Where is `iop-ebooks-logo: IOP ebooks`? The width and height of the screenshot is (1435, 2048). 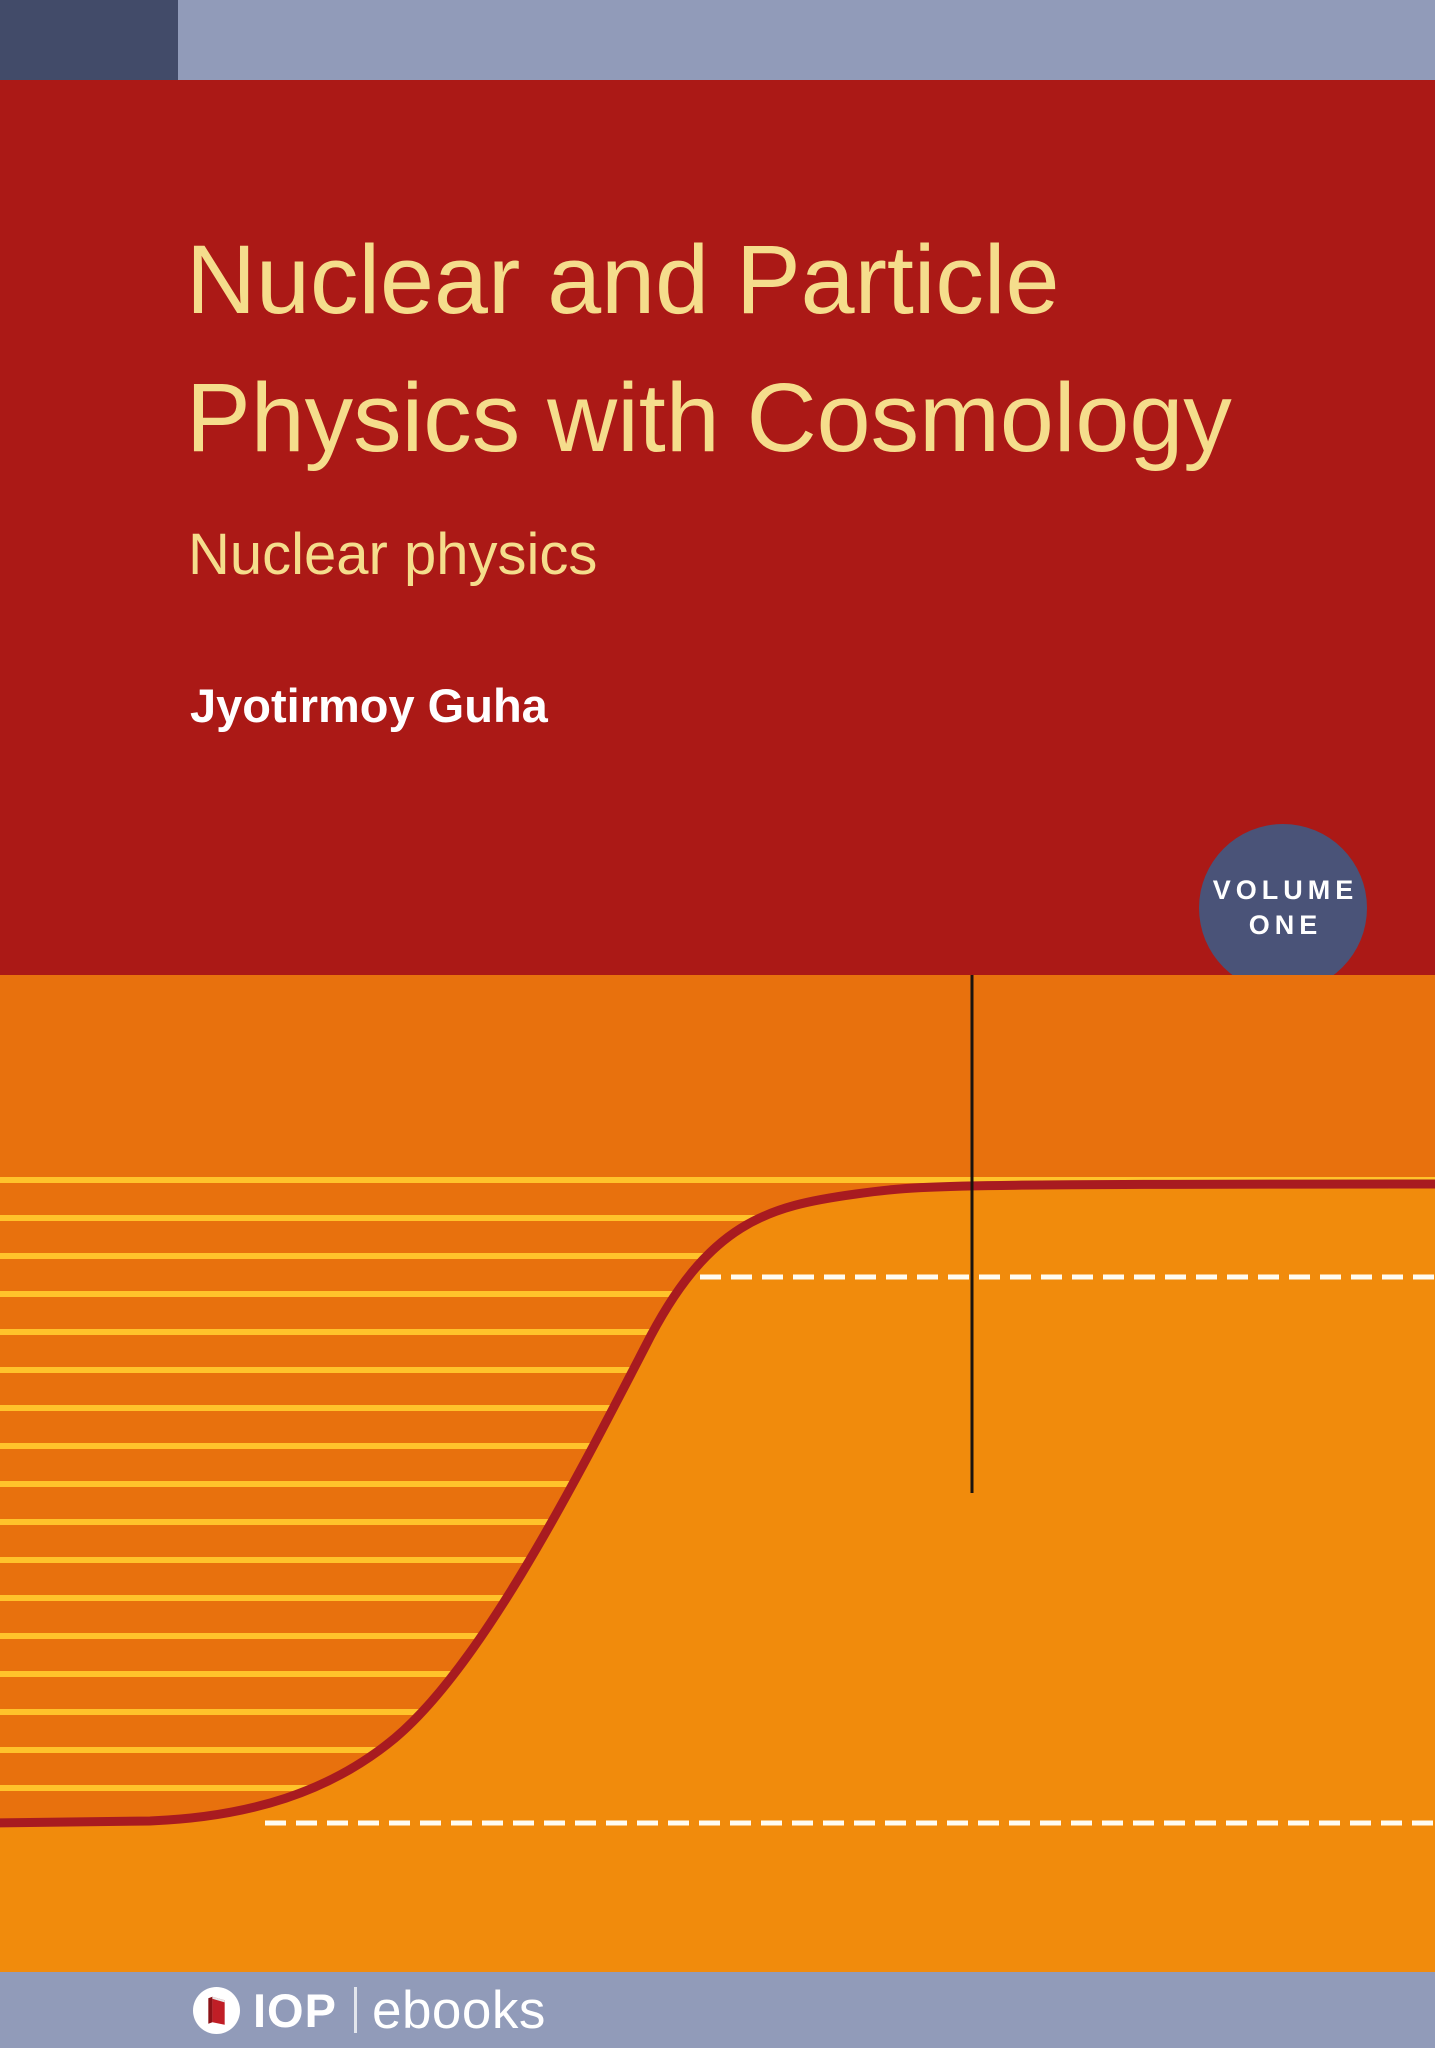 iop-ebooks-logo: IOP ebooks is located at coordinates (369, 2010).